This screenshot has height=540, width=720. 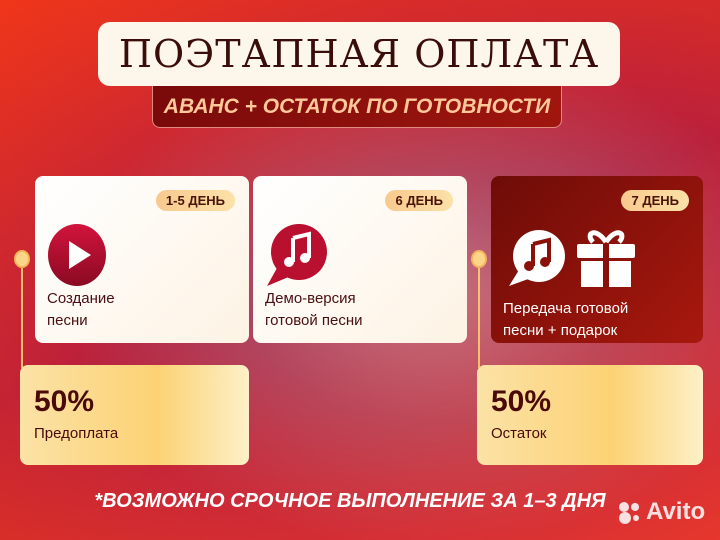 I want to click on stage-label: Создание песни, so click(x=81, y=309).